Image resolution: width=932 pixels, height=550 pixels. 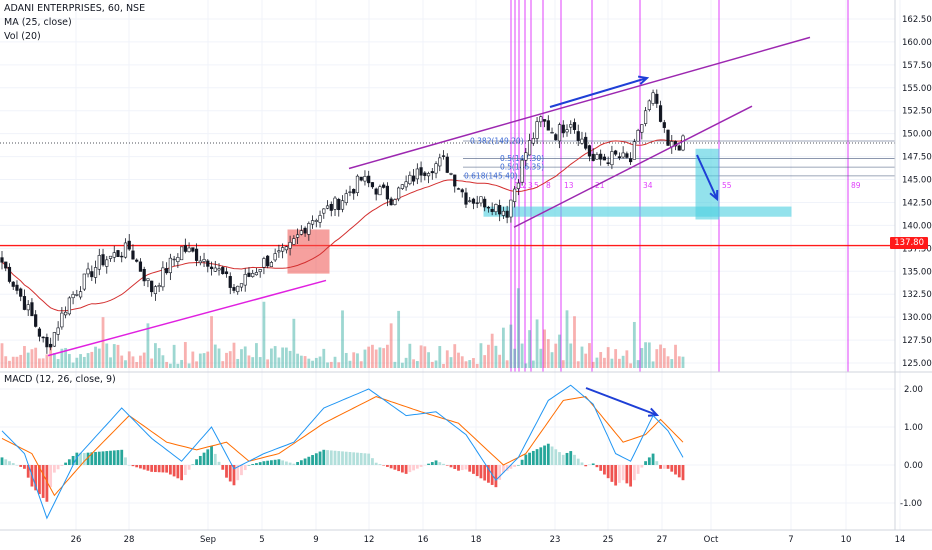 I want to click on time-tick-label: 26, so click(x=76, y=540).